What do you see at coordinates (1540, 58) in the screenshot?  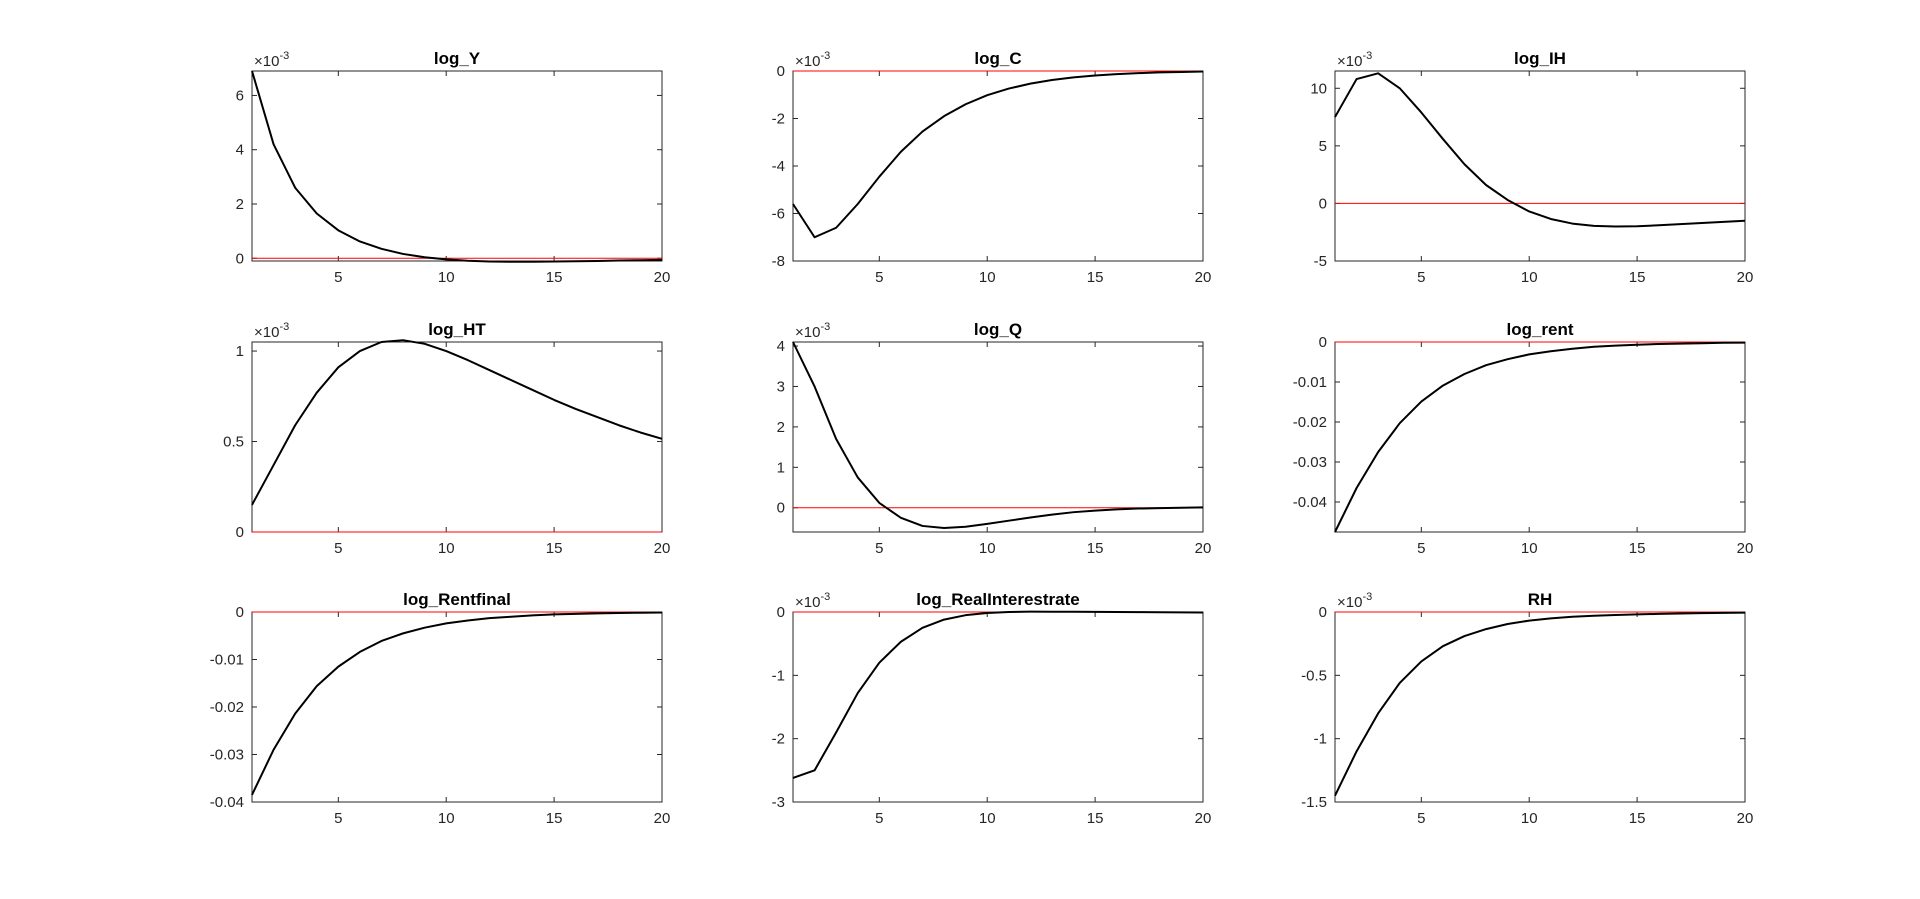 I see `panel-title: log_IH` at bounding box center [1540, 58].